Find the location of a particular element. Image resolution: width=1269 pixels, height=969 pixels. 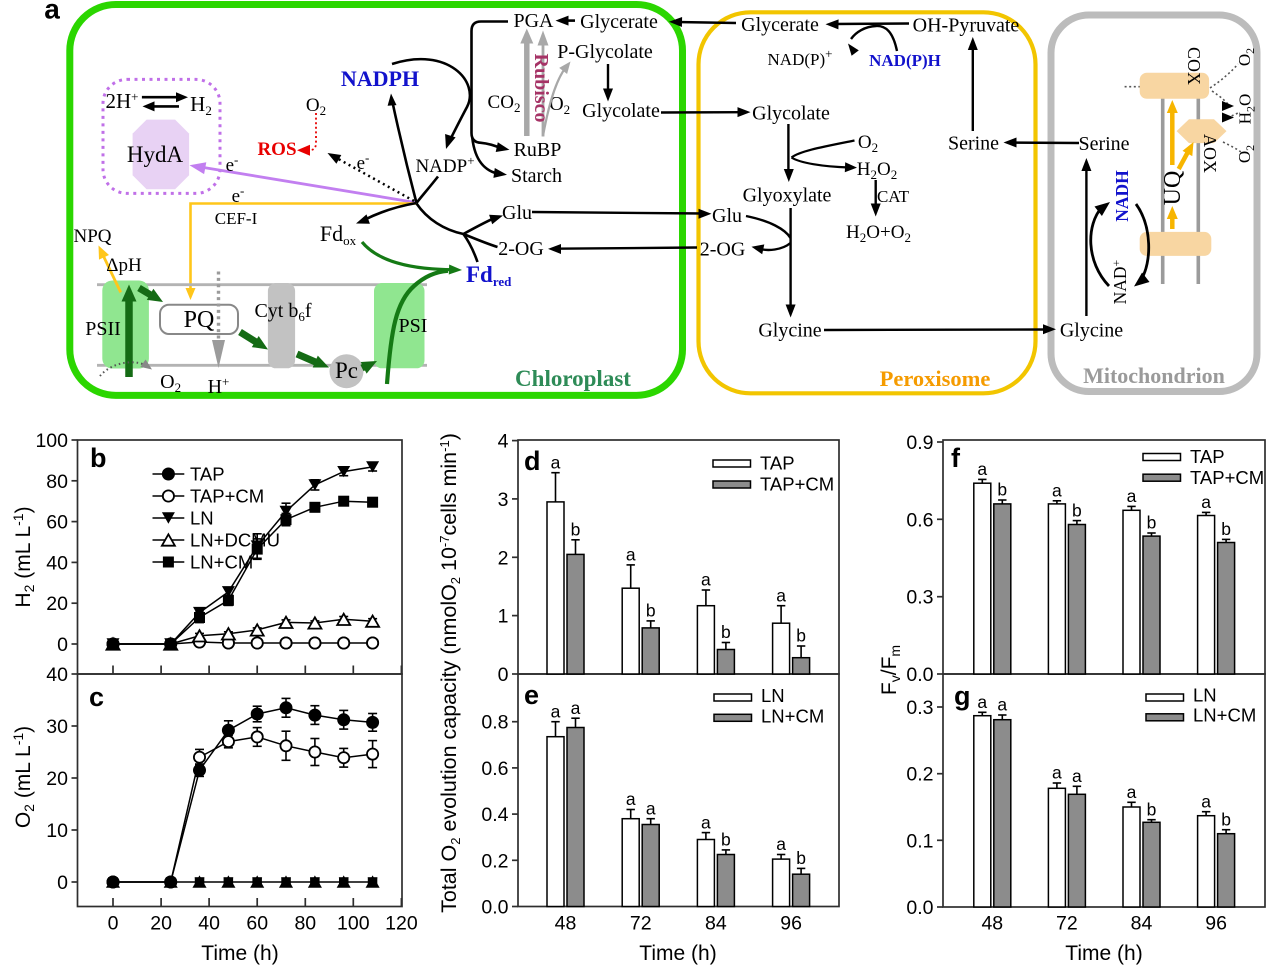

svg-text: HydA is located at coordinates (155, 154).